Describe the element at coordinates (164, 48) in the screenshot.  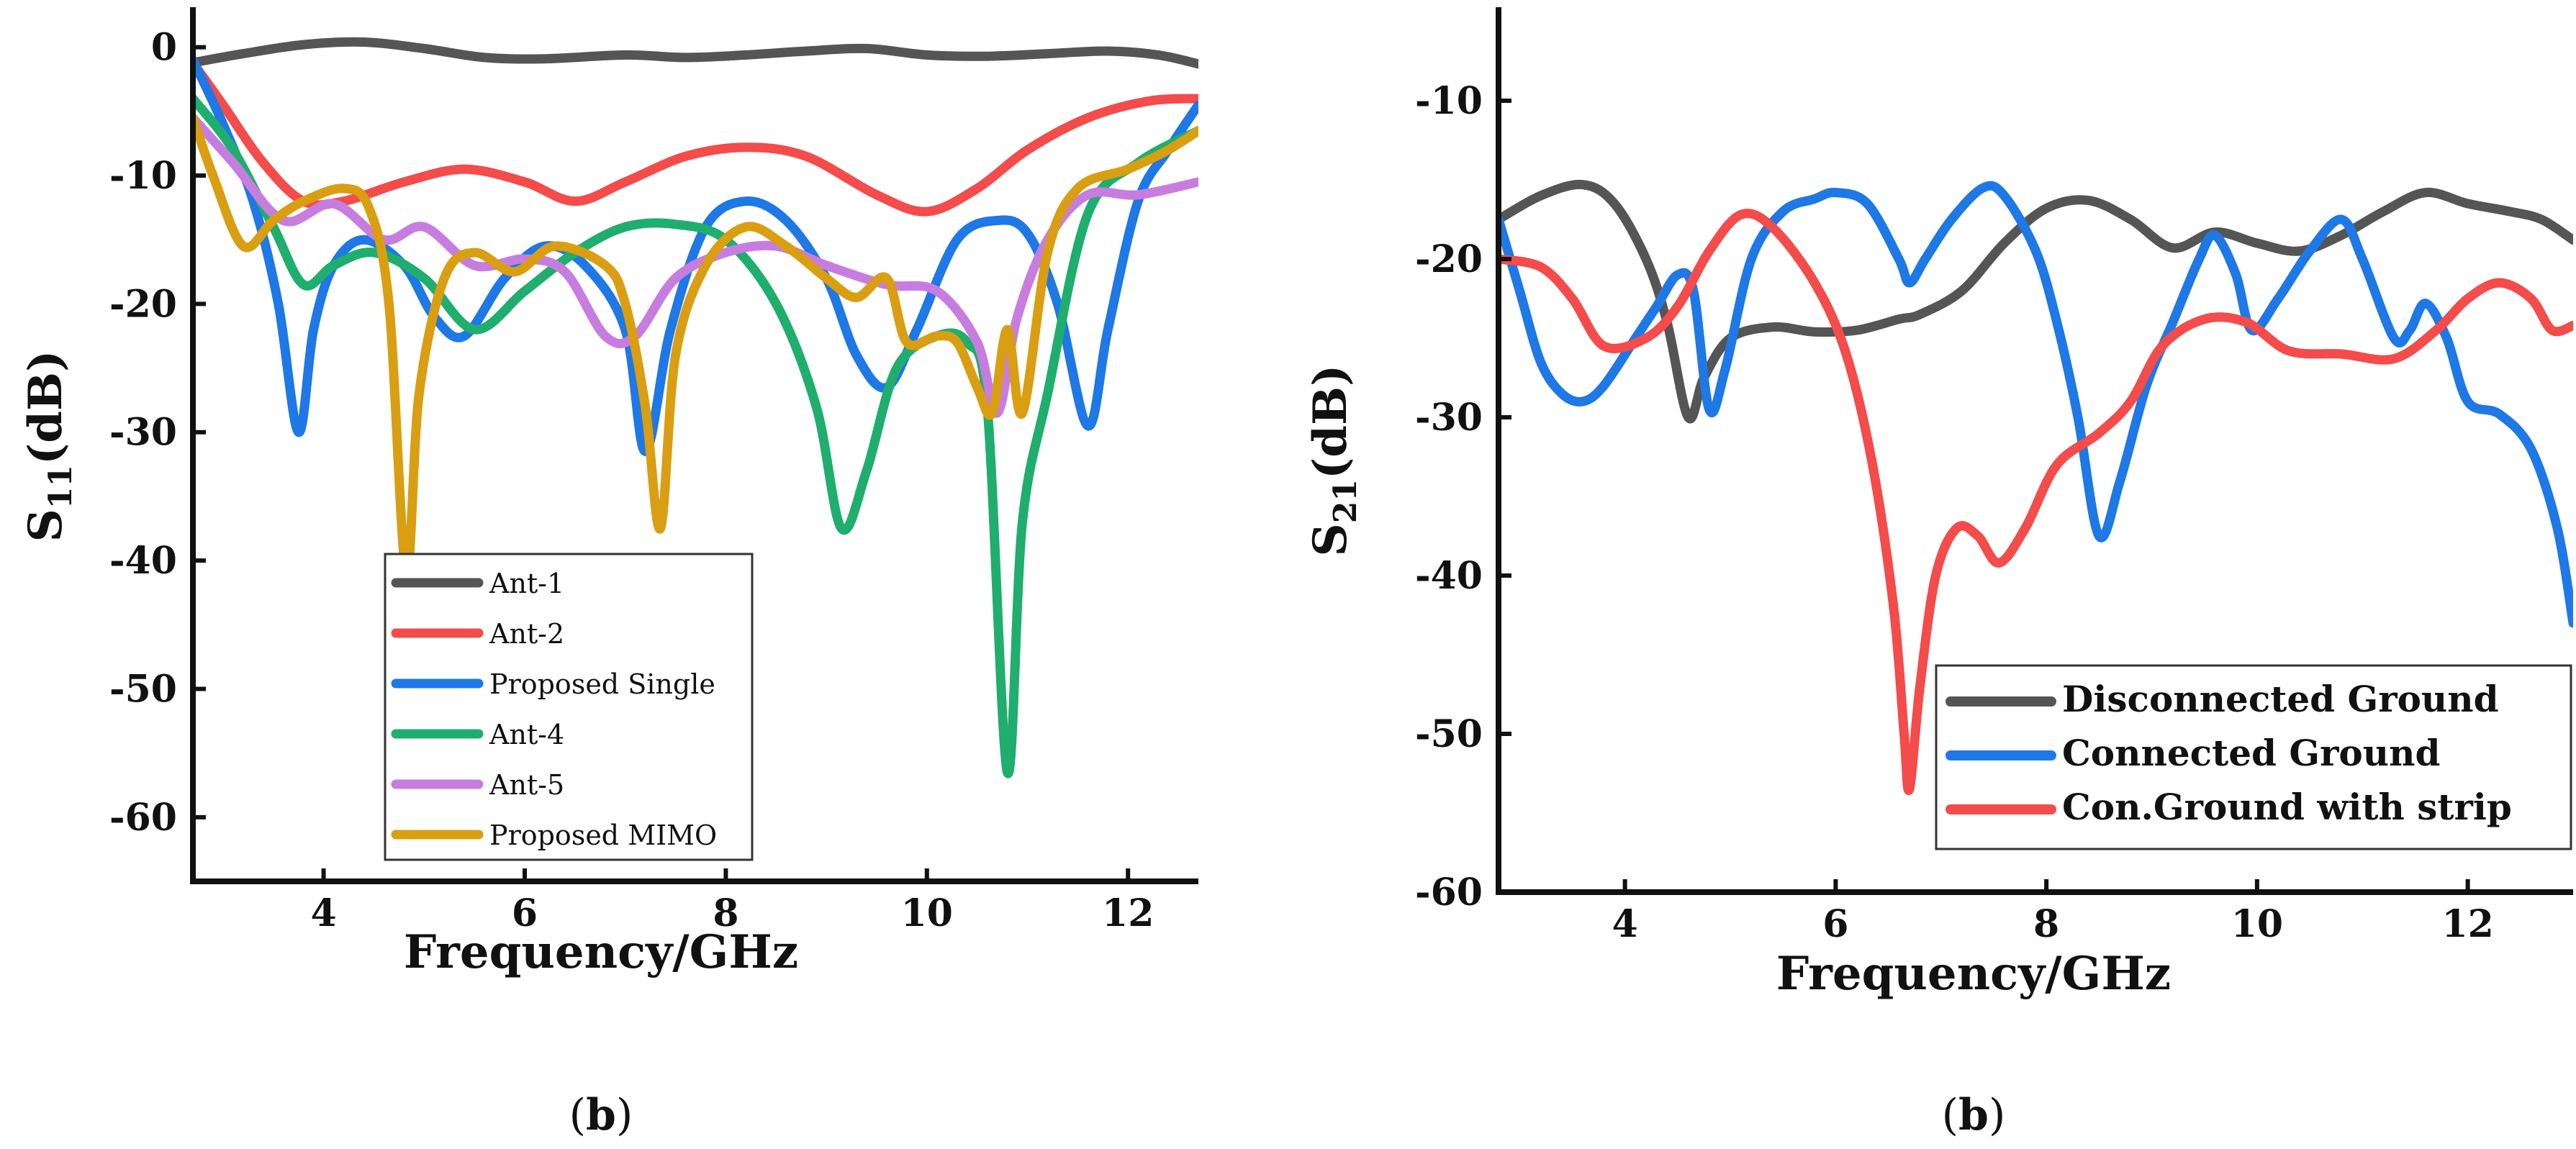
I see `y-tick-label: 0` at that location.